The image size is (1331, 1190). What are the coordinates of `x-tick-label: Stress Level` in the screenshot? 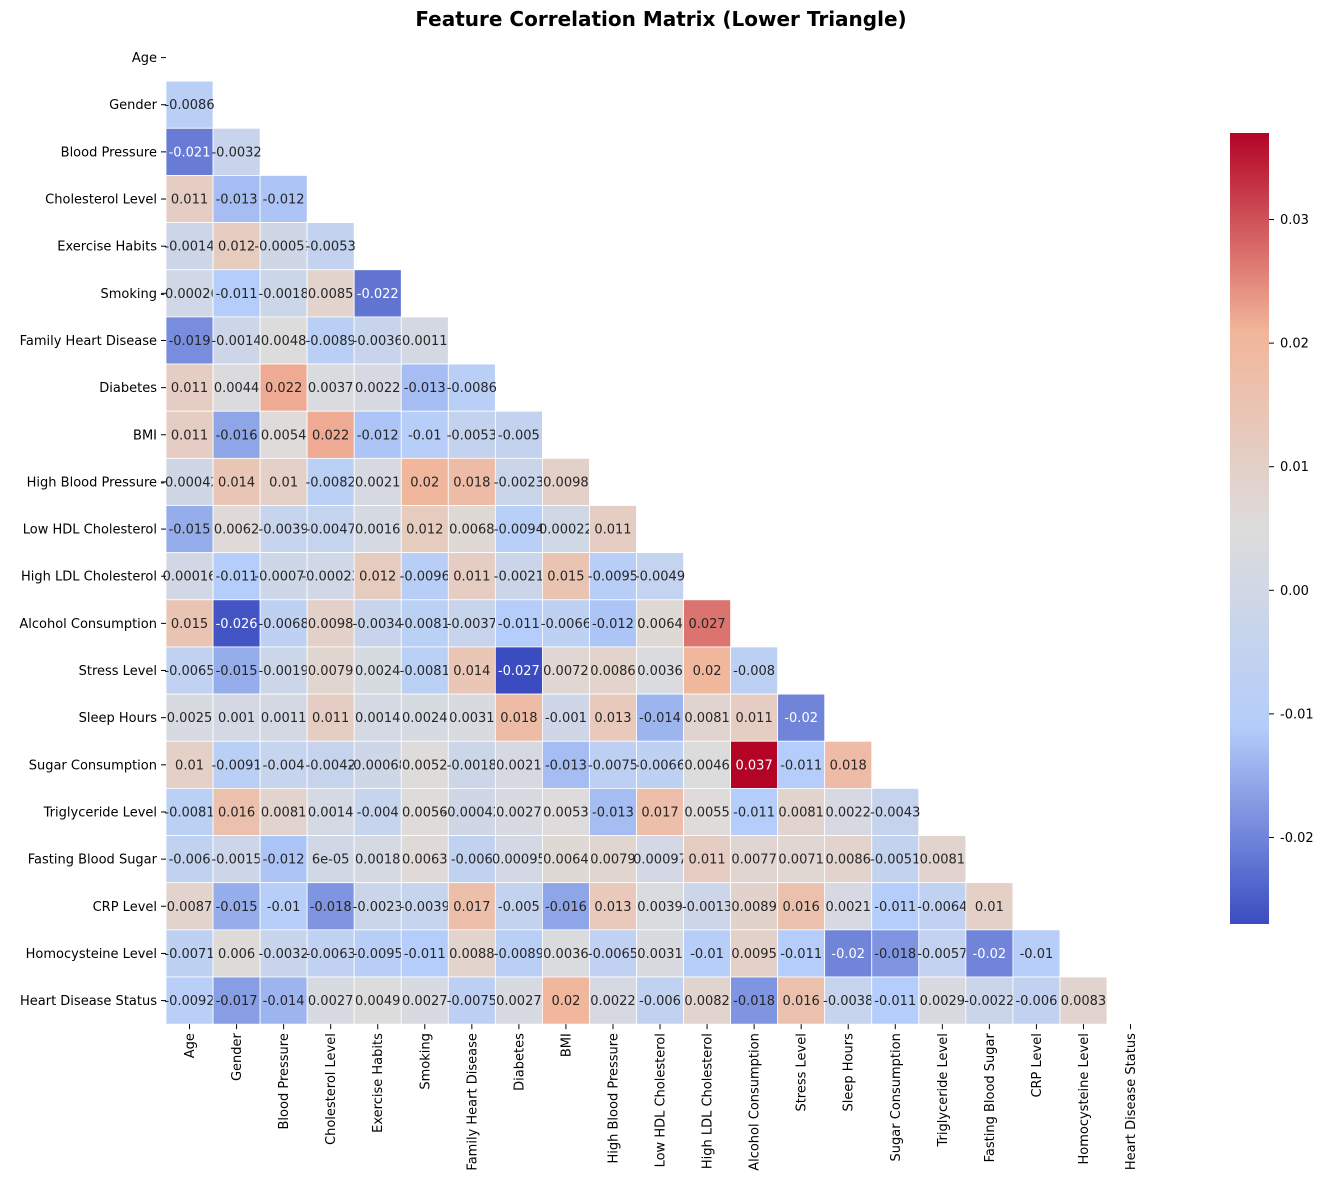 It's located at (802, 1072).